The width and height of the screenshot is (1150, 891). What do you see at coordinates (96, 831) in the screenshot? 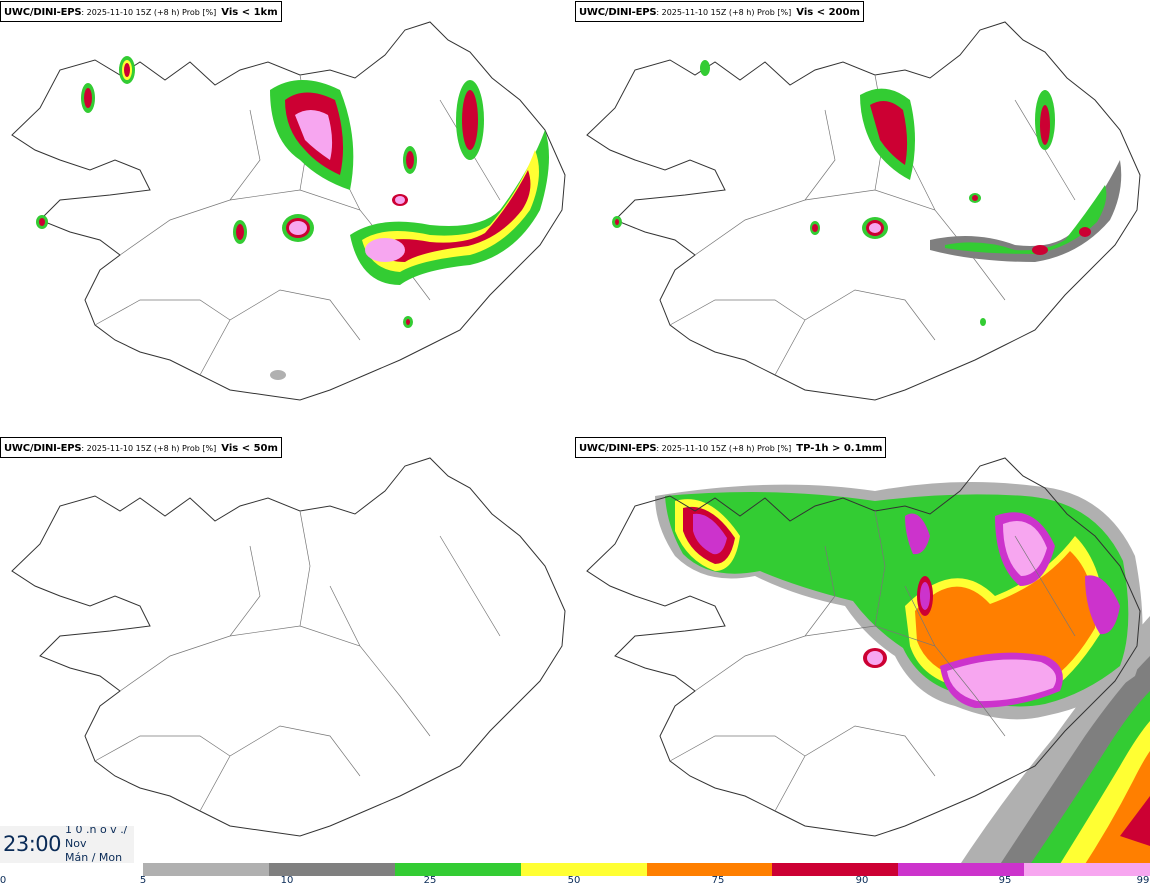
I see `date-line-1: 1 0 .n o v ./` at bounding box center [96, 831].